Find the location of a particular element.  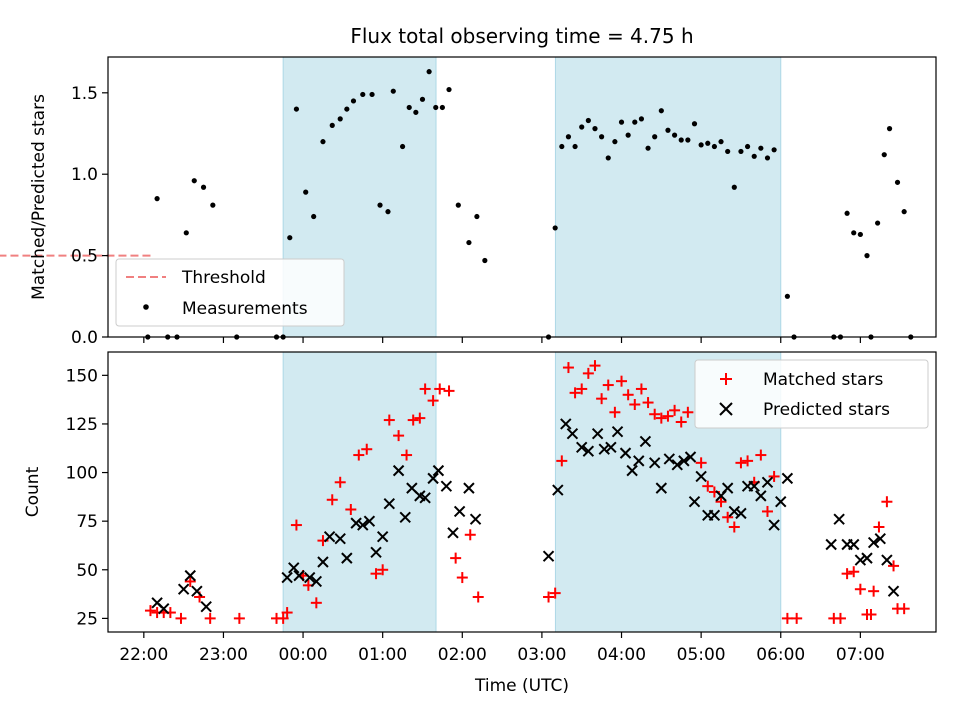

x-tick-label: 02:00 is located at coordinates (462, 655).